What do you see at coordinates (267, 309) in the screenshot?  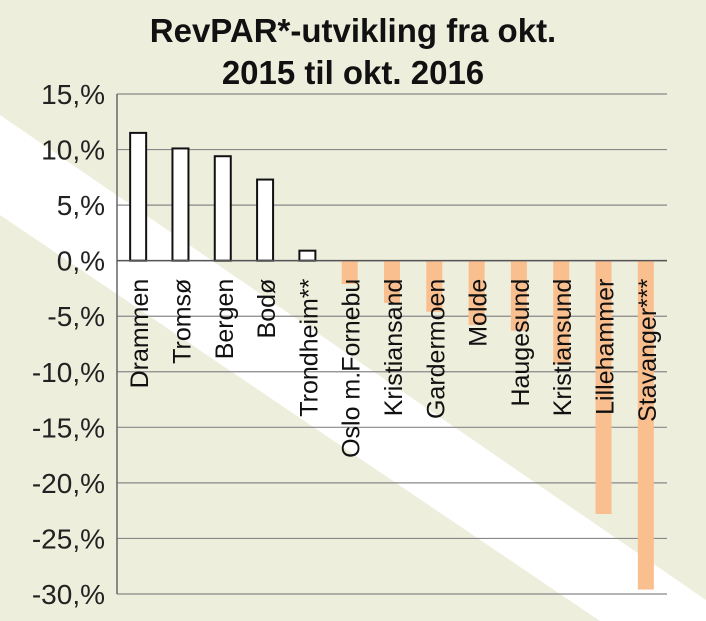 I see `category-label: Bodø` at bounding box center [267, 309].